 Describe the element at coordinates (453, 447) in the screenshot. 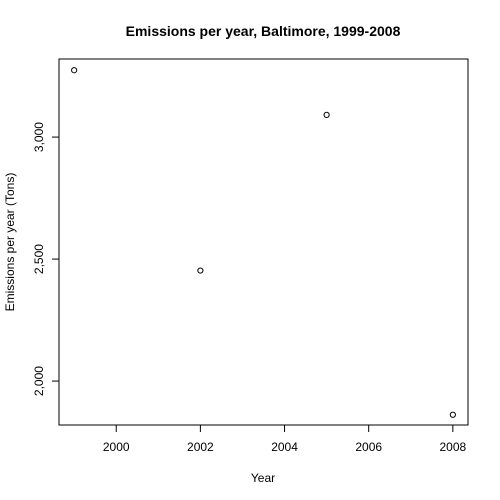

I see `x-tick-label: 2008` at that location.